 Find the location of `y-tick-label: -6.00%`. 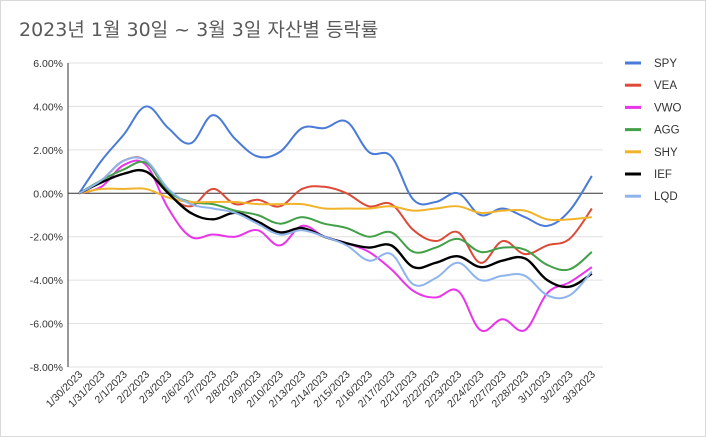

y-tick-label: -6.00% is located at coordinates (46, 325).